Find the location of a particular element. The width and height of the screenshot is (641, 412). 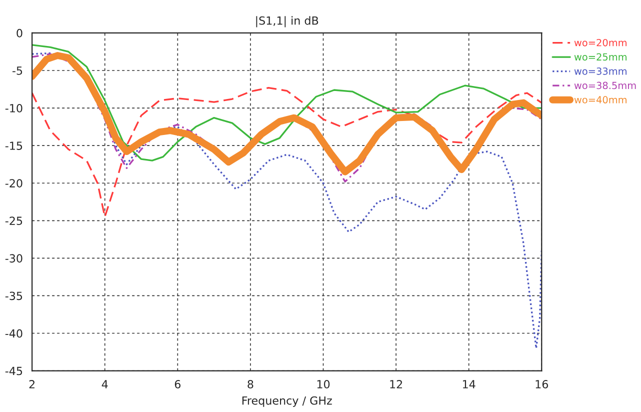

y-tick-label: -5 is located at coordinates (17, 70).